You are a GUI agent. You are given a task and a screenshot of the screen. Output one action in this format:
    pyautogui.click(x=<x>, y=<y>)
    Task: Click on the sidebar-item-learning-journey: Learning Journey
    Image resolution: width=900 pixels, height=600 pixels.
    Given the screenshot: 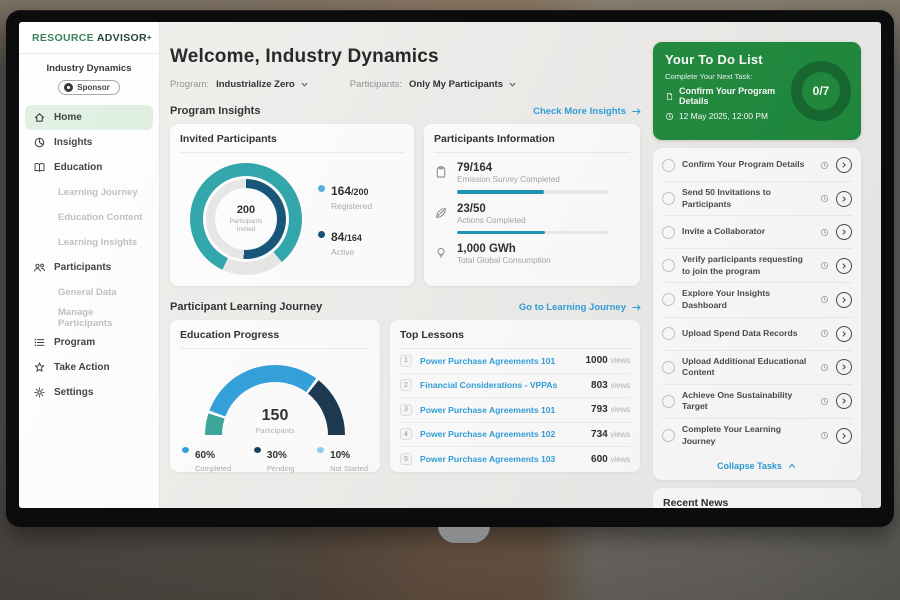 What is the action you would take?
    pyautogui.click(x=89, y=192)
    